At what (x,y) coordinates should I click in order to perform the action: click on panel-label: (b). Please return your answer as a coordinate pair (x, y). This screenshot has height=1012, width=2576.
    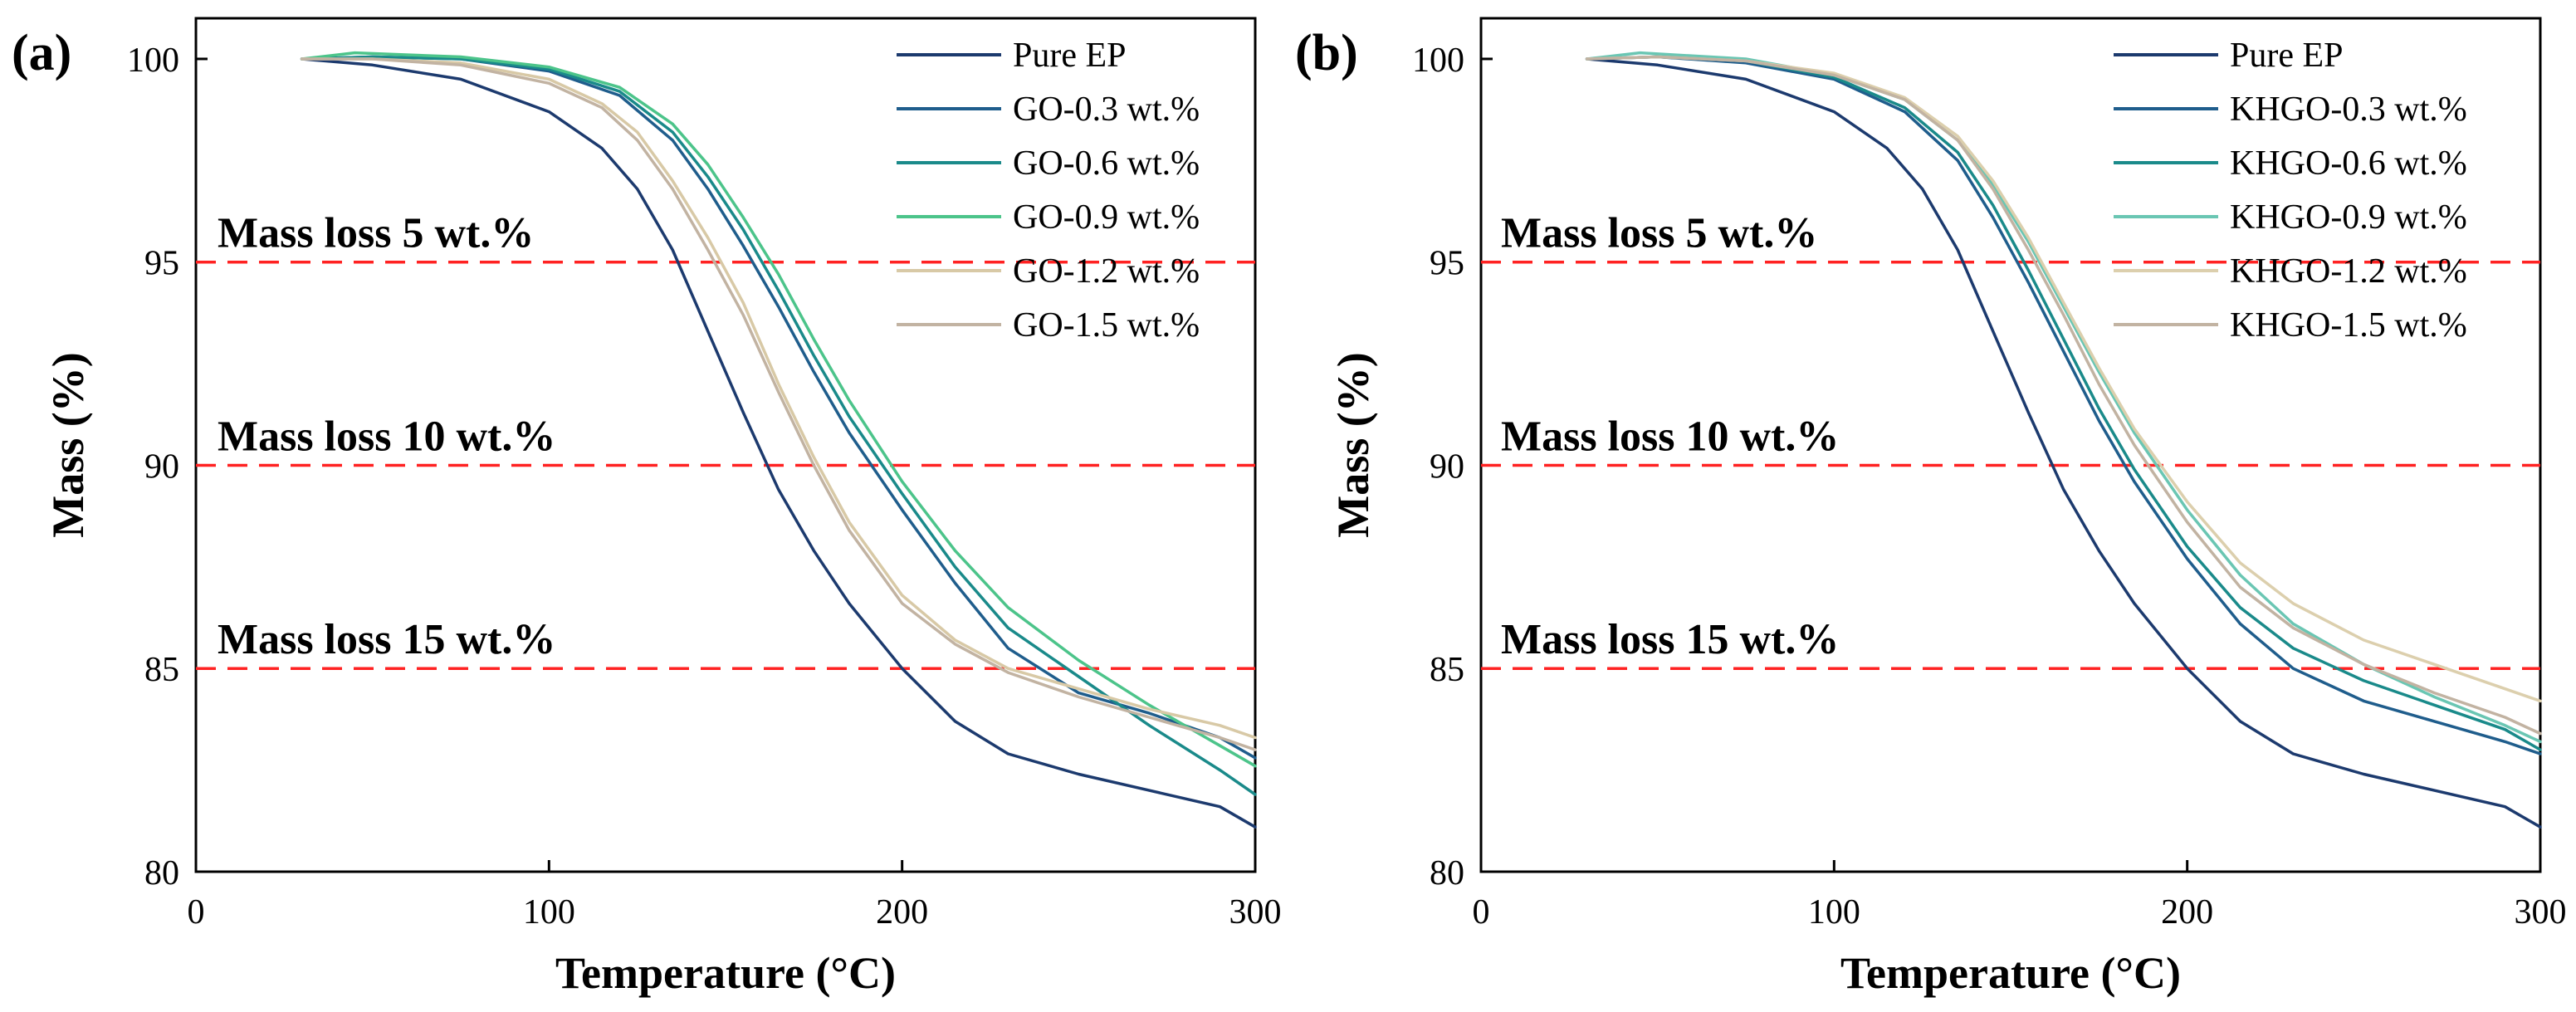
    Looking at the image, I should click on (1326, 53).